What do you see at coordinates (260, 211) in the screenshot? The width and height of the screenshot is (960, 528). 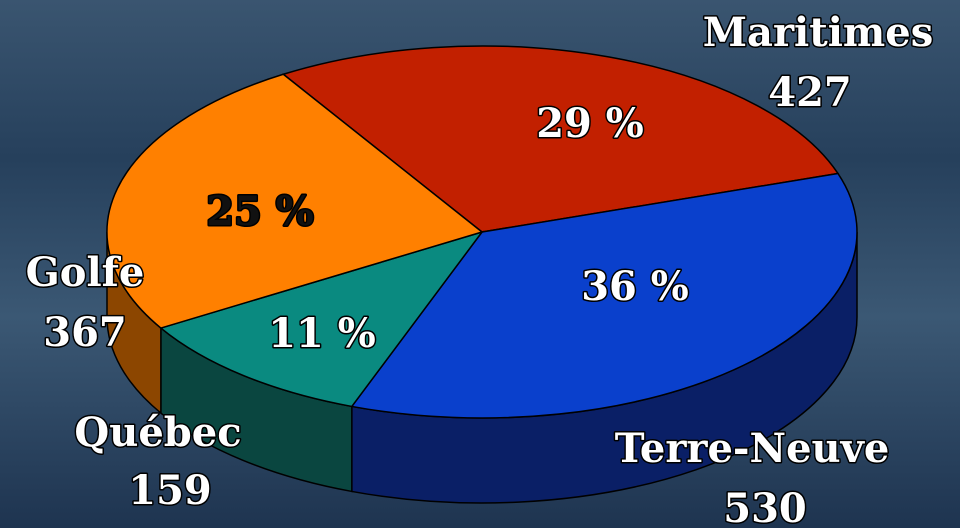 I see `percentage-label: 25 %` at bounding box center [260, 211].